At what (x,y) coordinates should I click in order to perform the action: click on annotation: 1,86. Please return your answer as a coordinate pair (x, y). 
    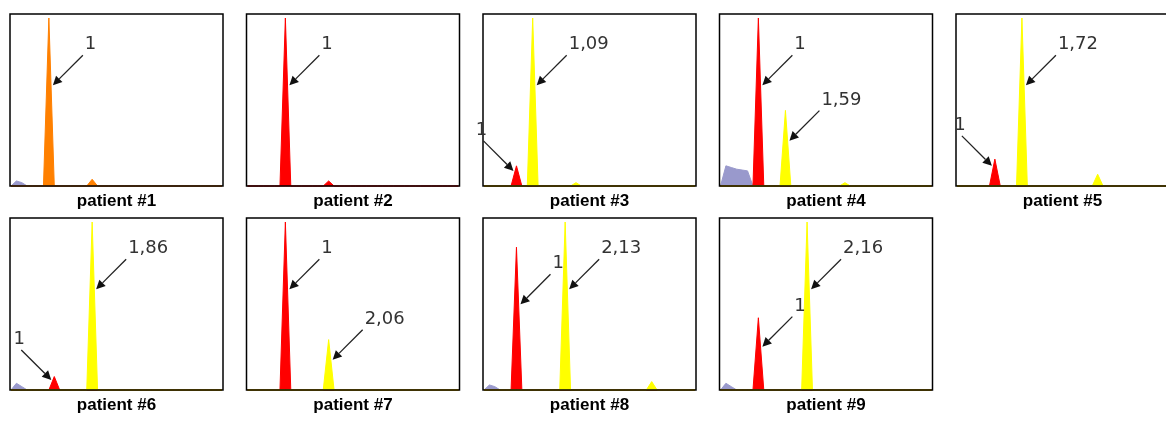
    Looking at the image, I should click on (148, 247).